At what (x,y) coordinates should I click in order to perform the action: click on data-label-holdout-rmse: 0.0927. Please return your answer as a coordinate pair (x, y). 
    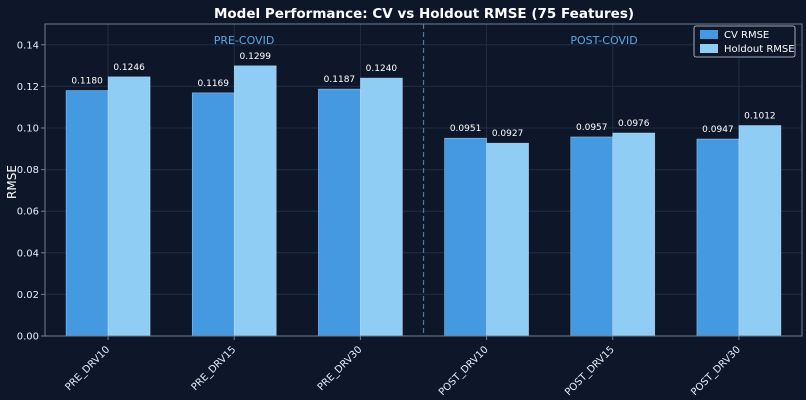
    Looking at the image, I should click on (508, 134).